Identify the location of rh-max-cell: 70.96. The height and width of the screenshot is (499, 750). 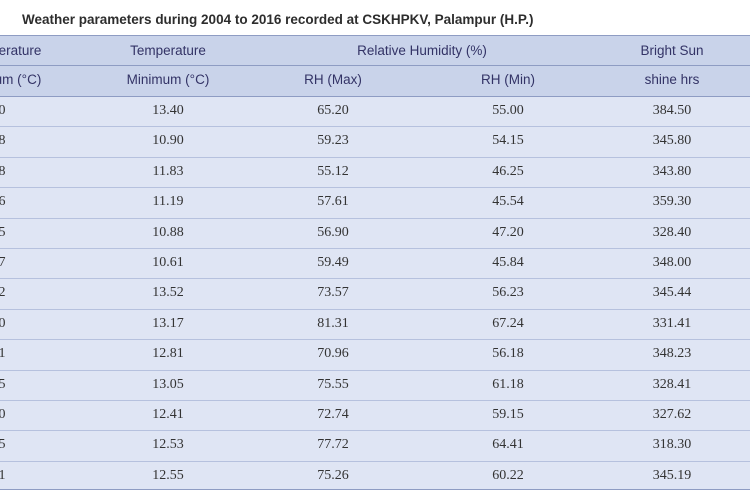
(333, 354).